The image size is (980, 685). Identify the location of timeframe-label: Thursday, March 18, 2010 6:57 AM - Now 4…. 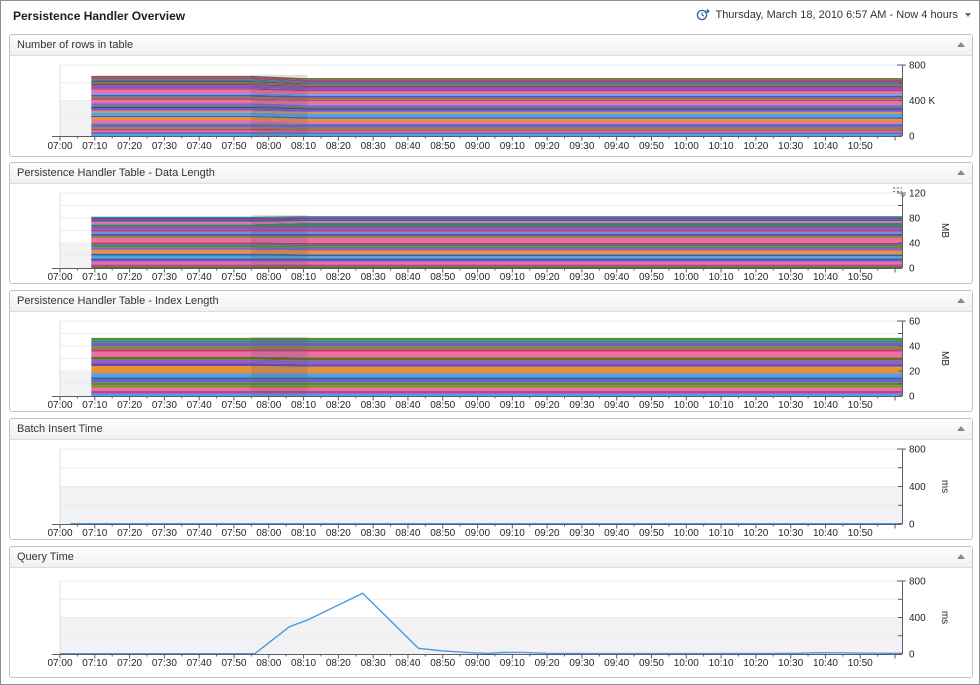
(836, 15).